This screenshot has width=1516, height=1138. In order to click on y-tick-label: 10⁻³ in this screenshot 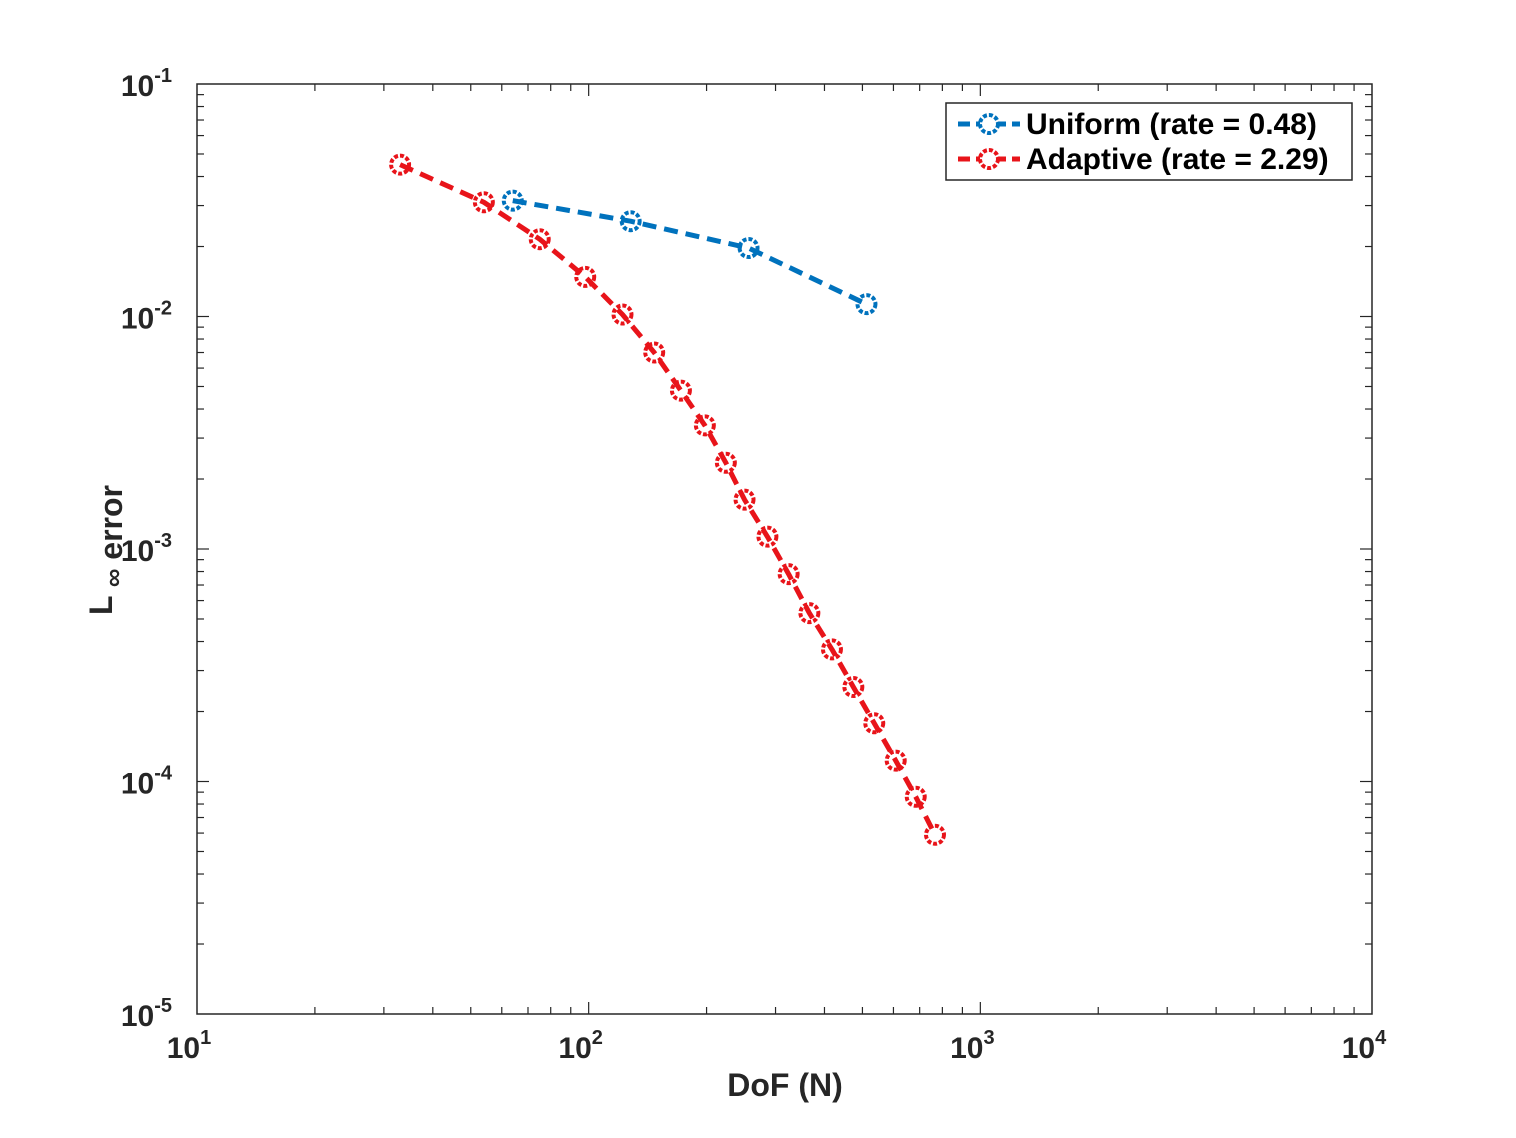, I will do `click(146, 549)`.